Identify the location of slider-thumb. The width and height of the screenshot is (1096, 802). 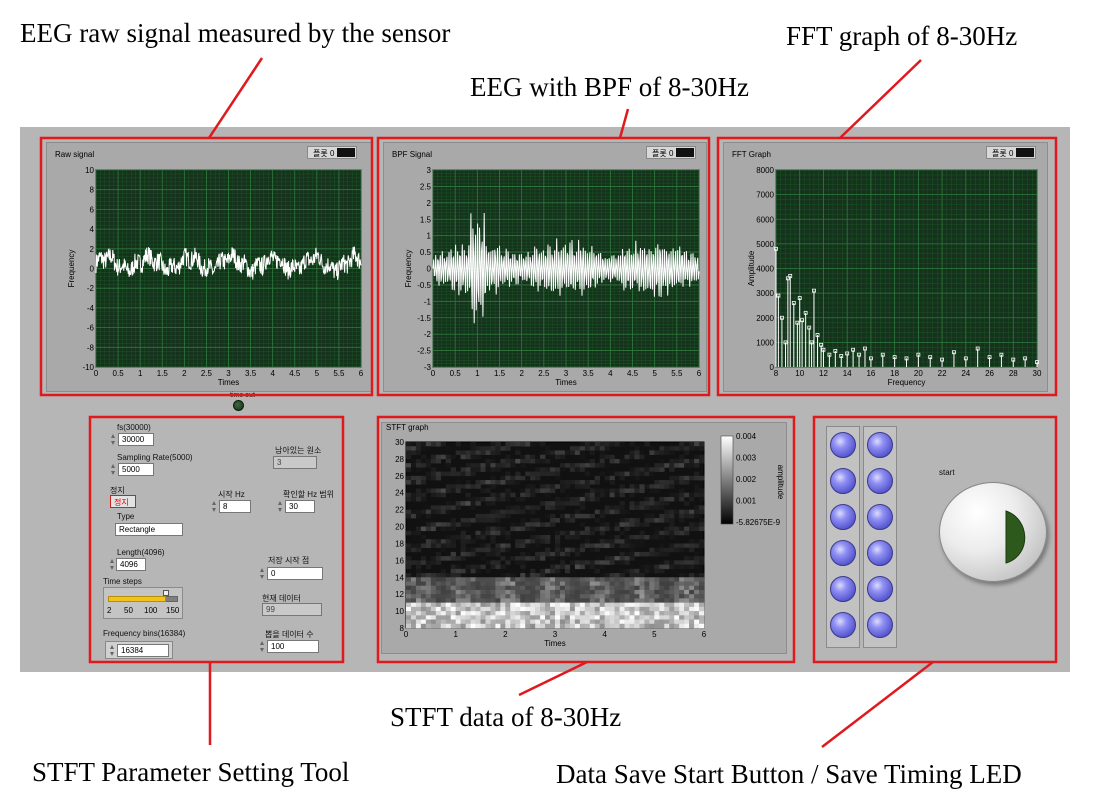
(166, 593).